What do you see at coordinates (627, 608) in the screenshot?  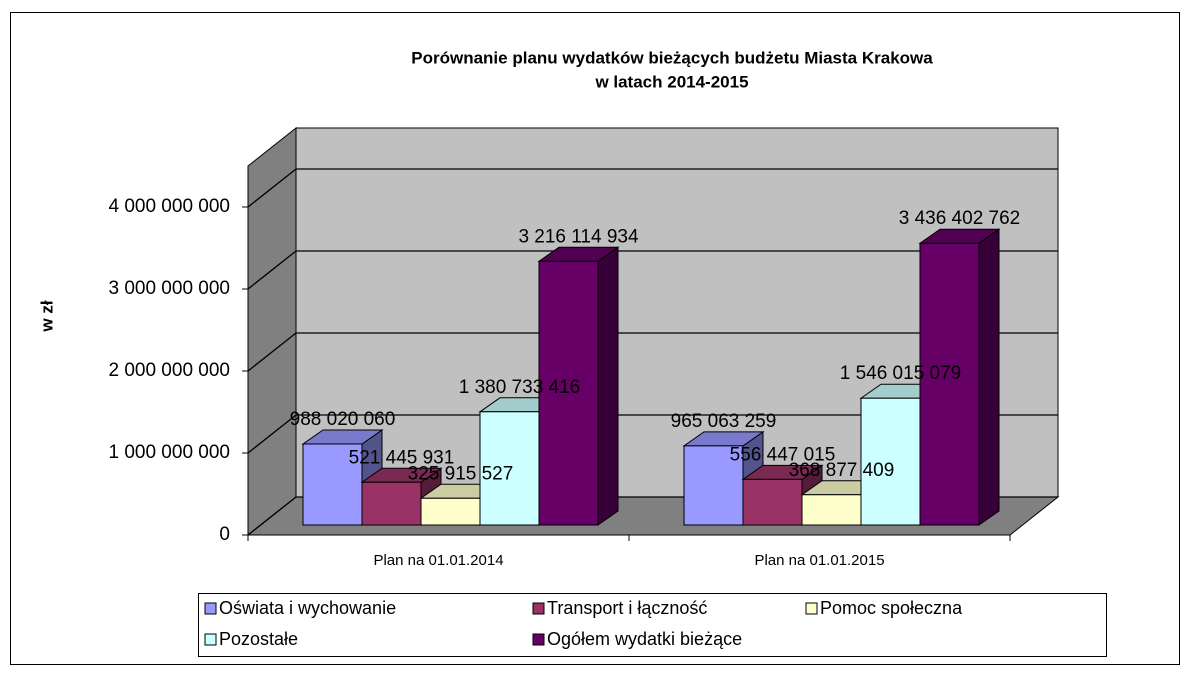 I see `legend-label: Transport i łączność` at bounding box center [627, 608].